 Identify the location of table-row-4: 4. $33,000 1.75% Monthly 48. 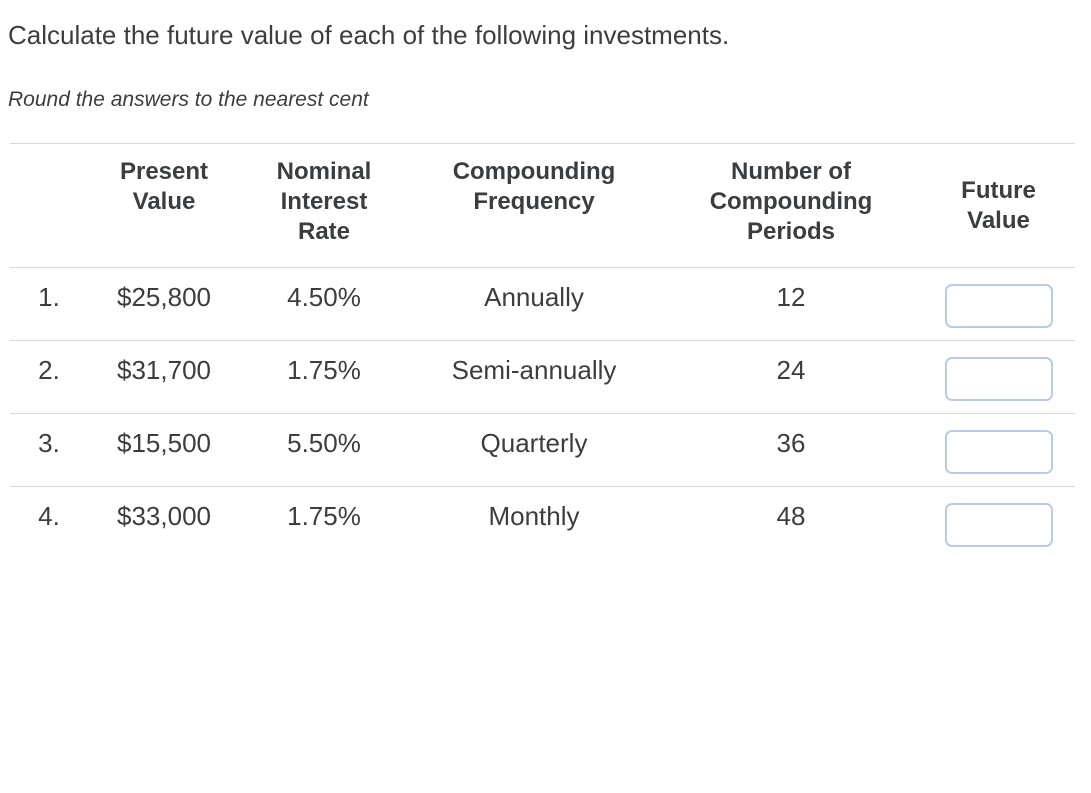
(542, 523).